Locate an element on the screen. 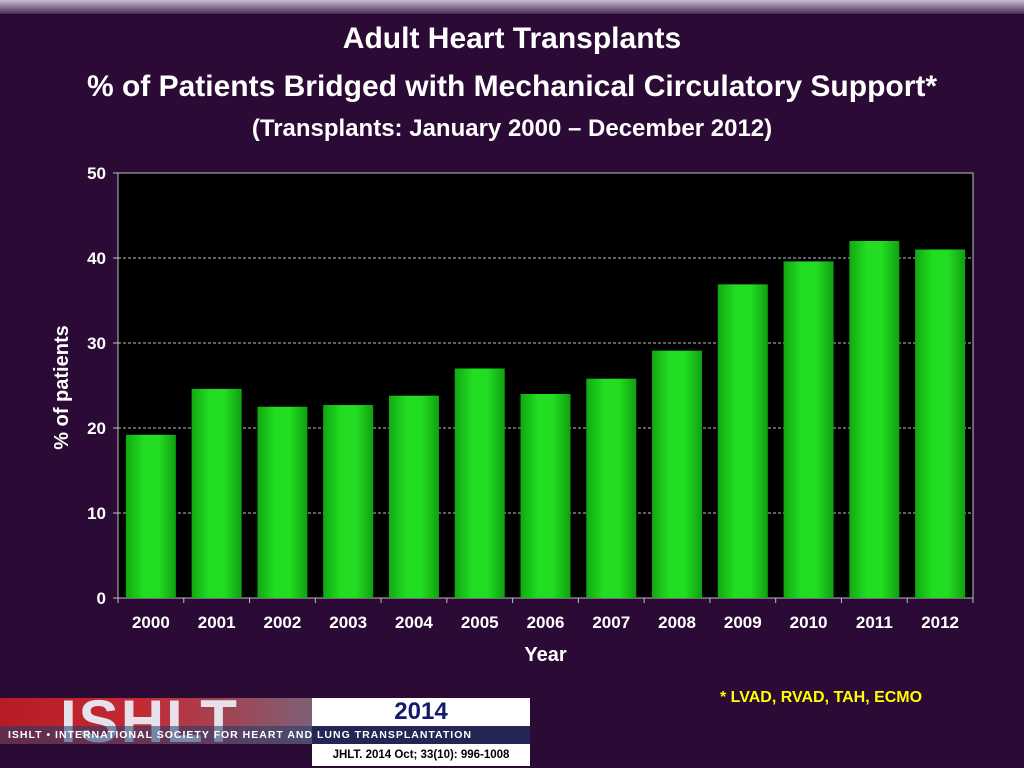 Image resolution: width=1024 pixels, height=768 pixels. bar-2002 is located at coordinates (282, 502).